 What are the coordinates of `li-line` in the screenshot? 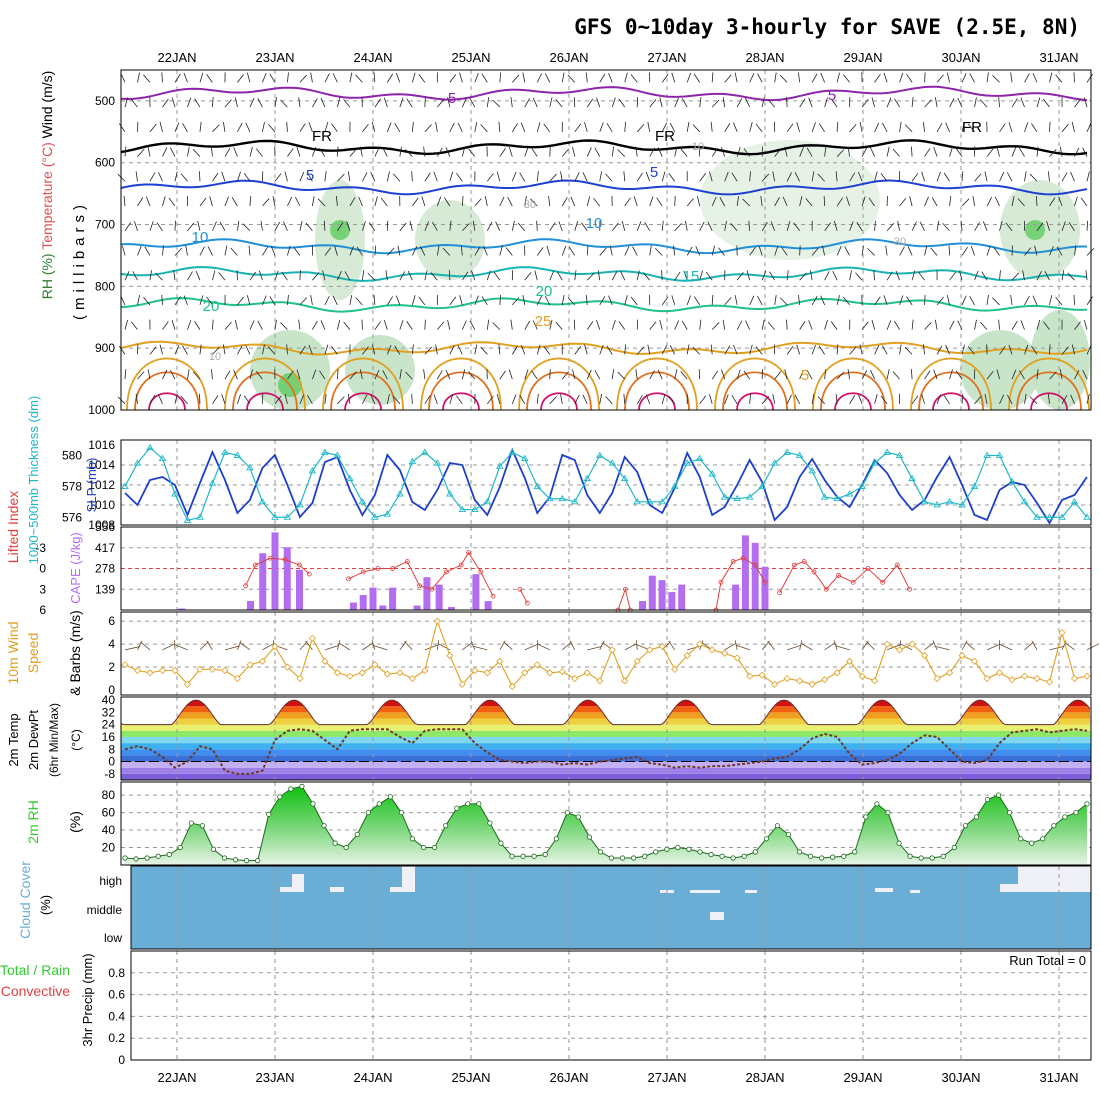 It's located at (523, 596).